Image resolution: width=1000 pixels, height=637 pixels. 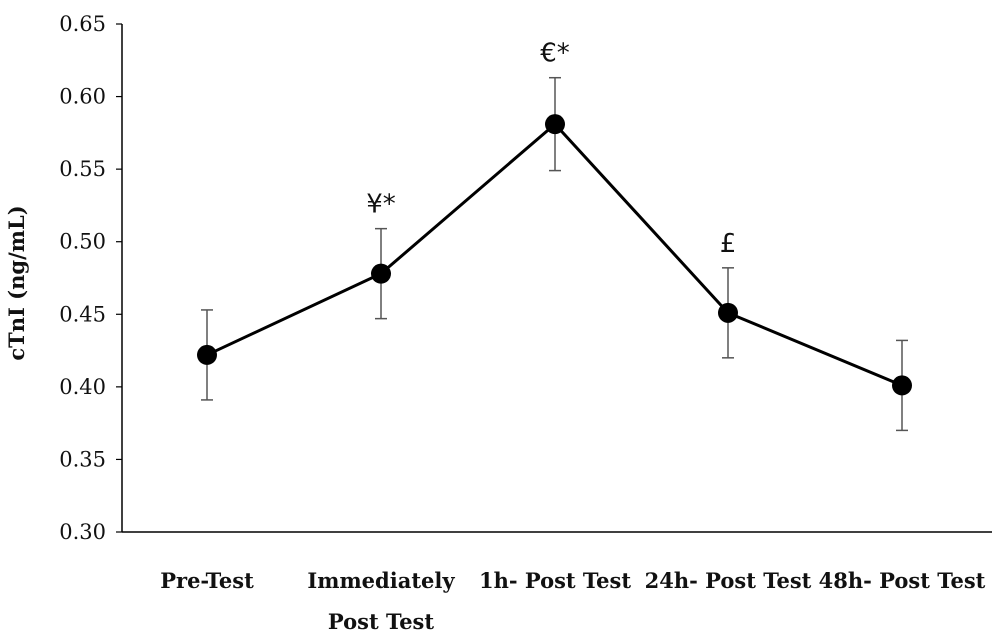 I want to click on significance-annotation: ¥*, so click(x=381, y=205).